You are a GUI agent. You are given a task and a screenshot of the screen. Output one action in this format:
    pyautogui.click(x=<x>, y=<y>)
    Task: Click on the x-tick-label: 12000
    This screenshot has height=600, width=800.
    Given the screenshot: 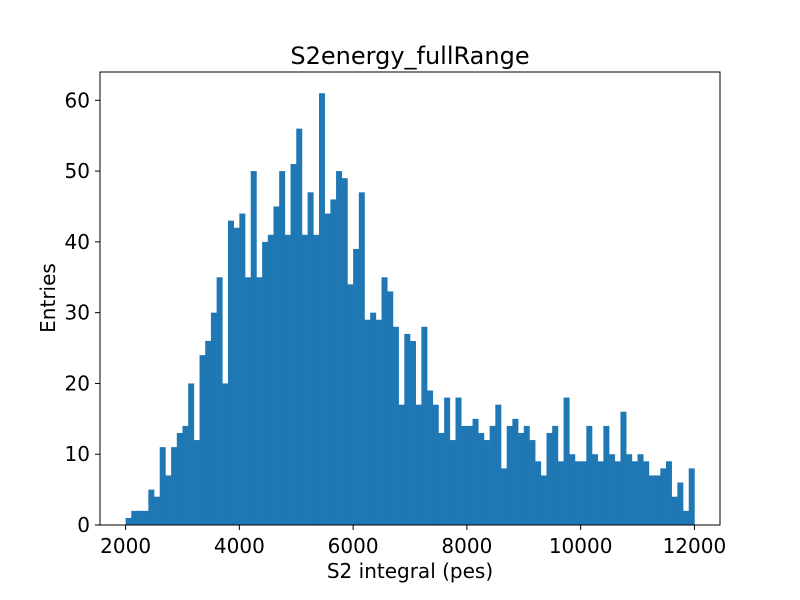 What is the action you would take?
    pyautogui.click(x=695, y=546)
    